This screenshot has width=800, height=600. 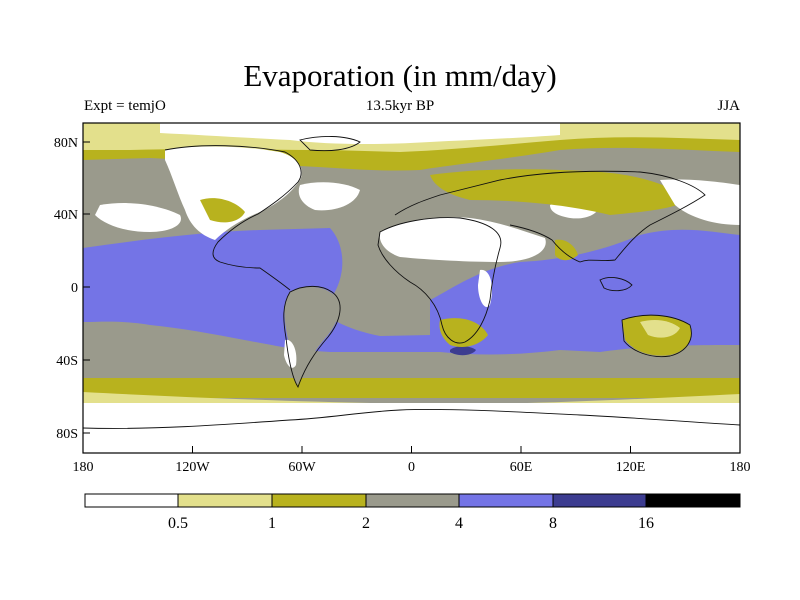 I want to click on field-southern-olive, so click(x=411, y=388).